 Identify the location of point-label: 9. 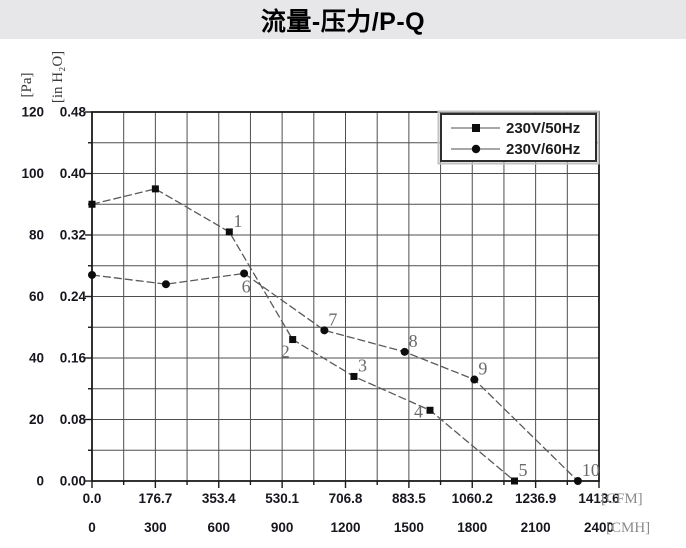
(482, 369).